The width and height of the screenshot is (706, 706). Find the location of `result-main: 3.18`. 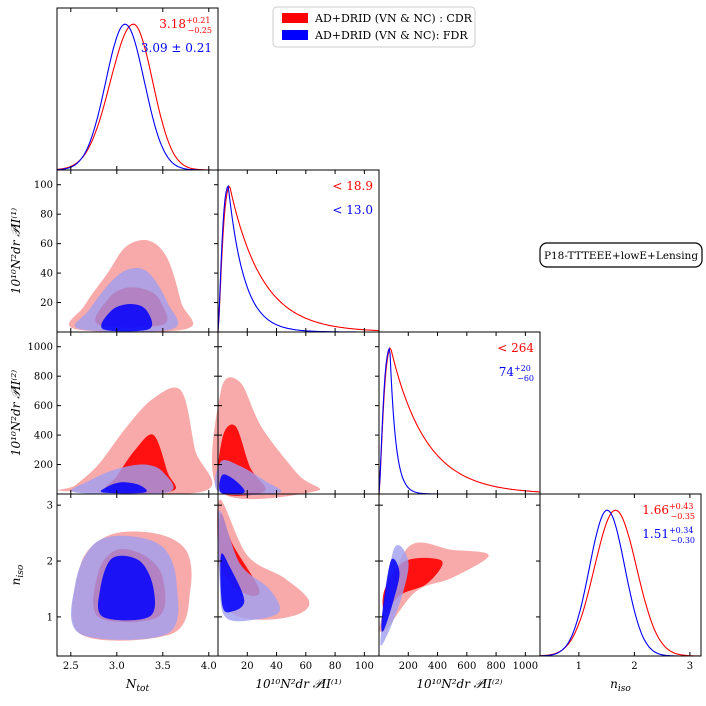

result-main: 3.18 is located at coordinates (172, 24).